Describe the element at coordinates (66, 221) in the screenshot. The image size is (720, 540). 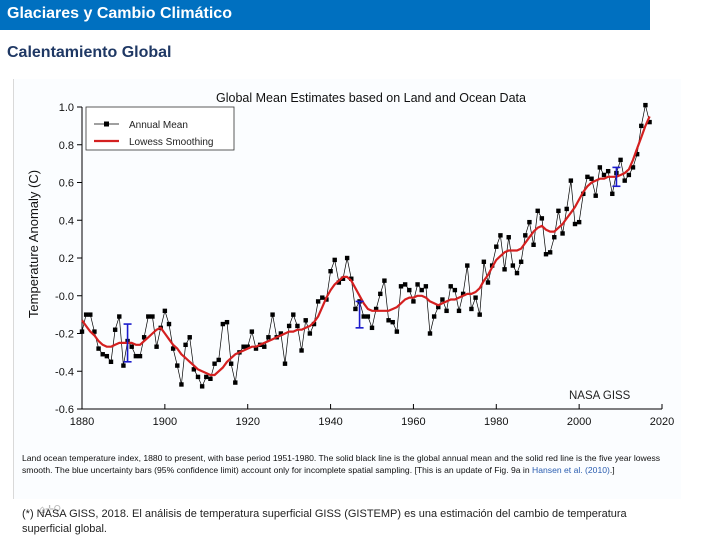
I see `y-tick-label: 0.4` at that location.